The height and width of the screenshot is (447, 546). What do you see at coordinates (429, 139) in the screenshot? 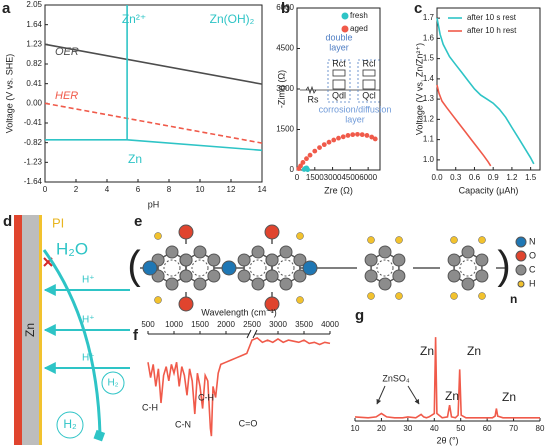
I see `y-tick-label: 1.1` at bounding box center [429, 139].